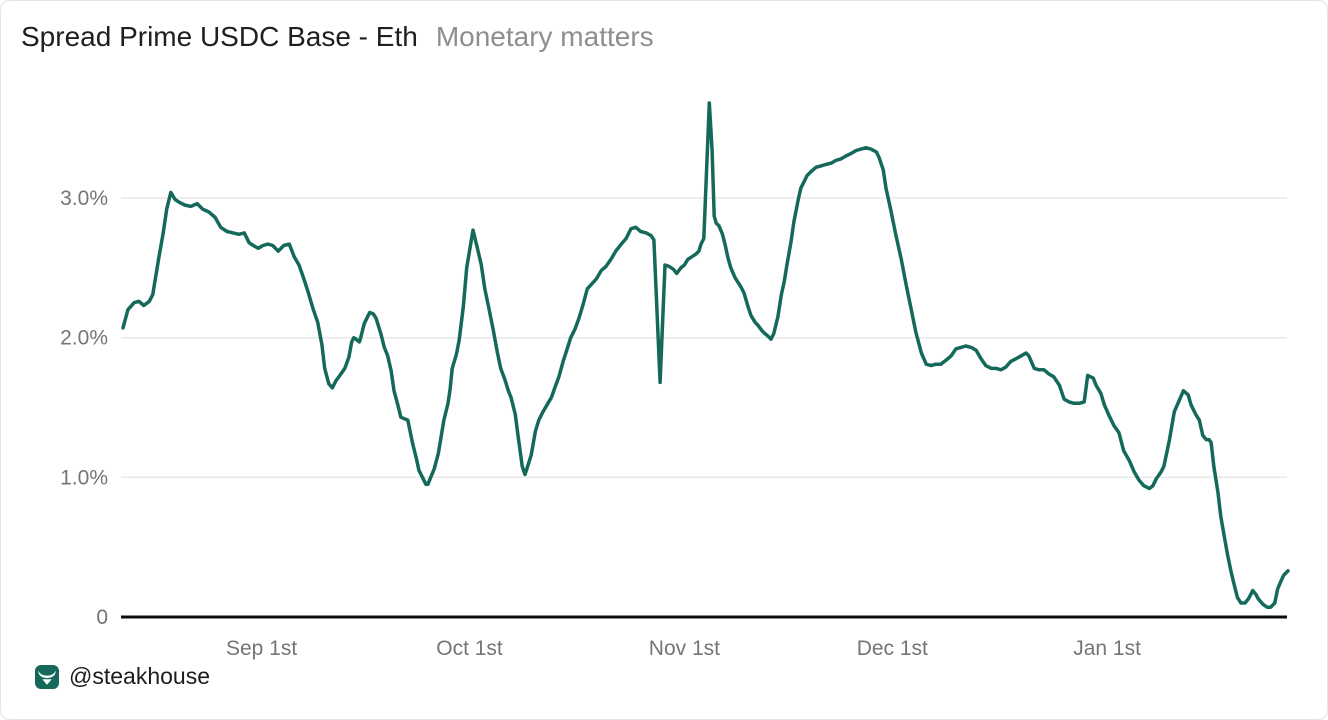 The height and width of the screenshot is (720, 1328). What do you see at coordinates (84, 198) in the screenshot?
I see `y-tick-label: 3.0%` at bounding box center [84, 198].